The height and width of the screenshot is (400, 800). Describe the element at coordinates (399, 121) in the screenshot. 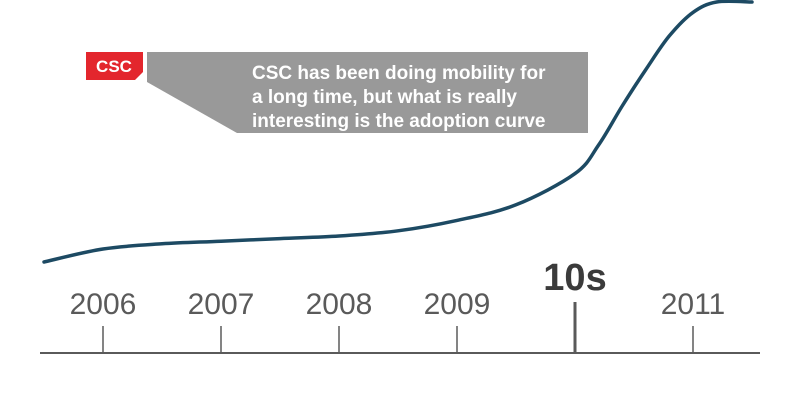

I see `callout-line-3: interesting is the adoption curve` at that location.